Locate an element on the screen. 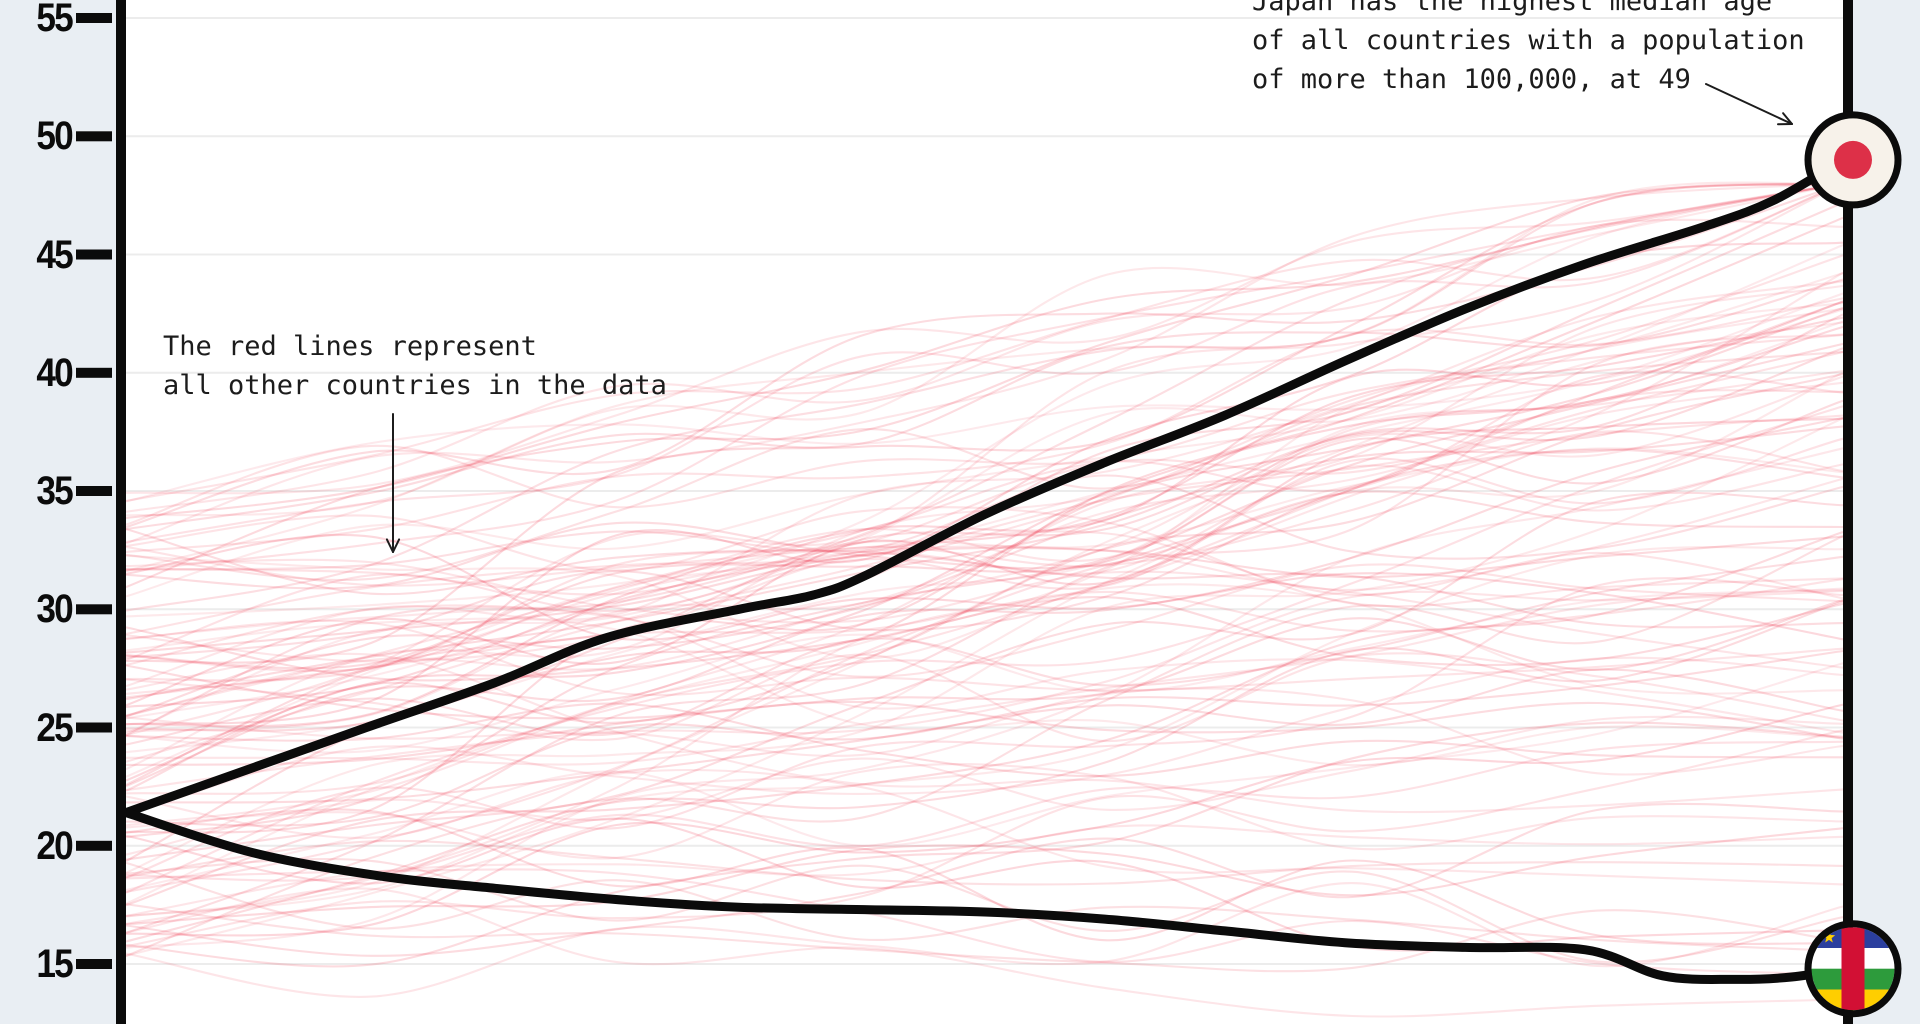  y-tick-label-30: 30 is located at coordinates (54, 609).